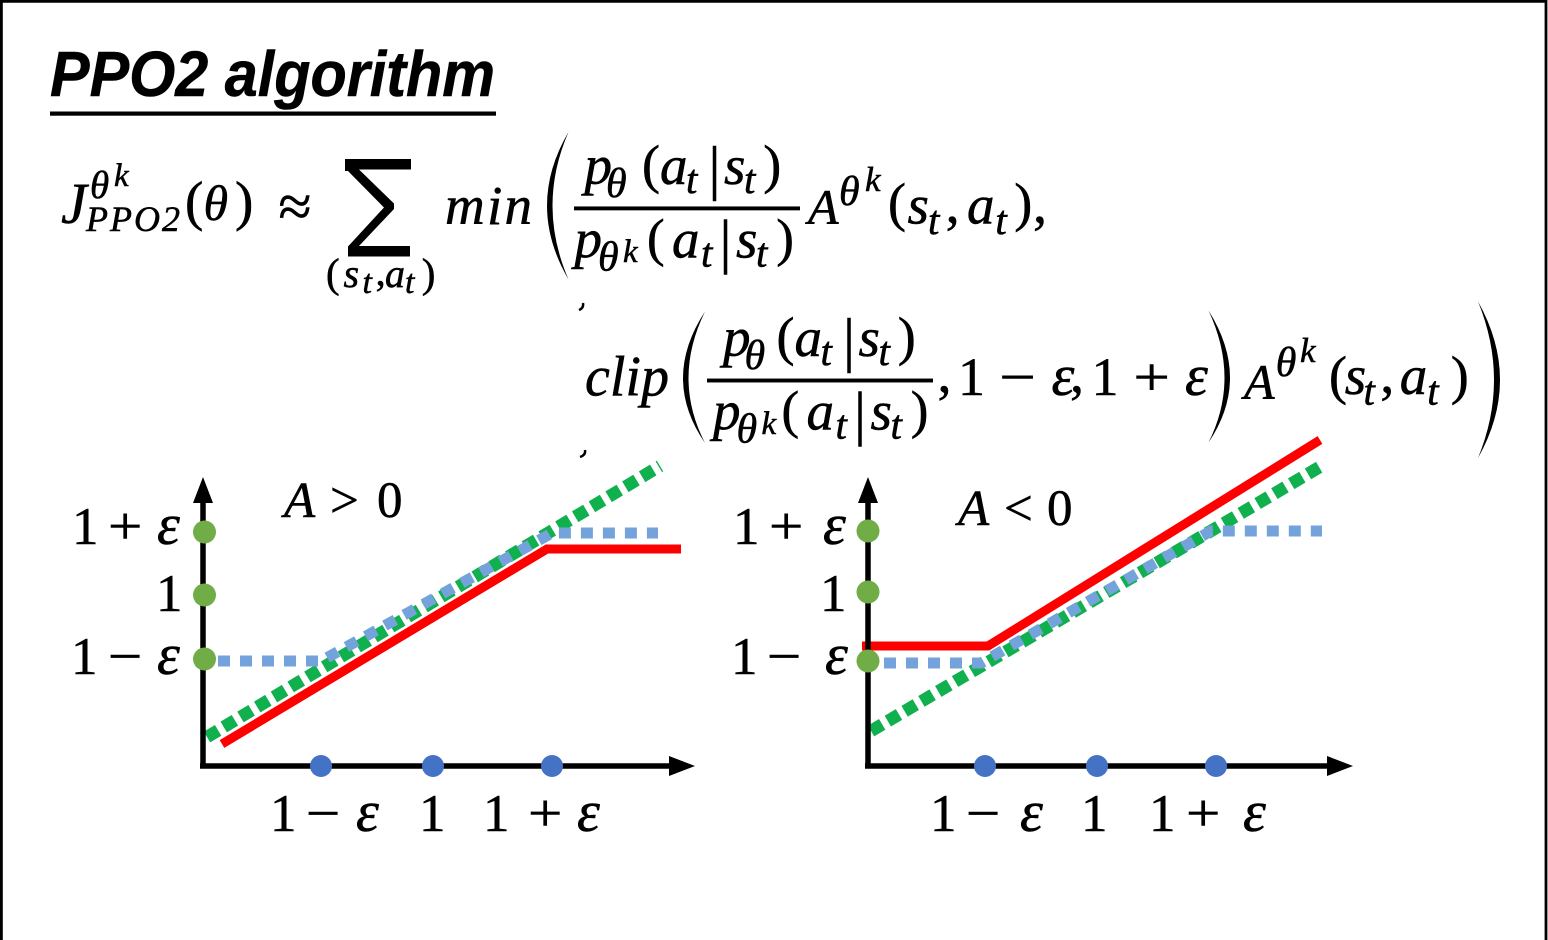  I want to click on svg-text: min, so click(488, 205).